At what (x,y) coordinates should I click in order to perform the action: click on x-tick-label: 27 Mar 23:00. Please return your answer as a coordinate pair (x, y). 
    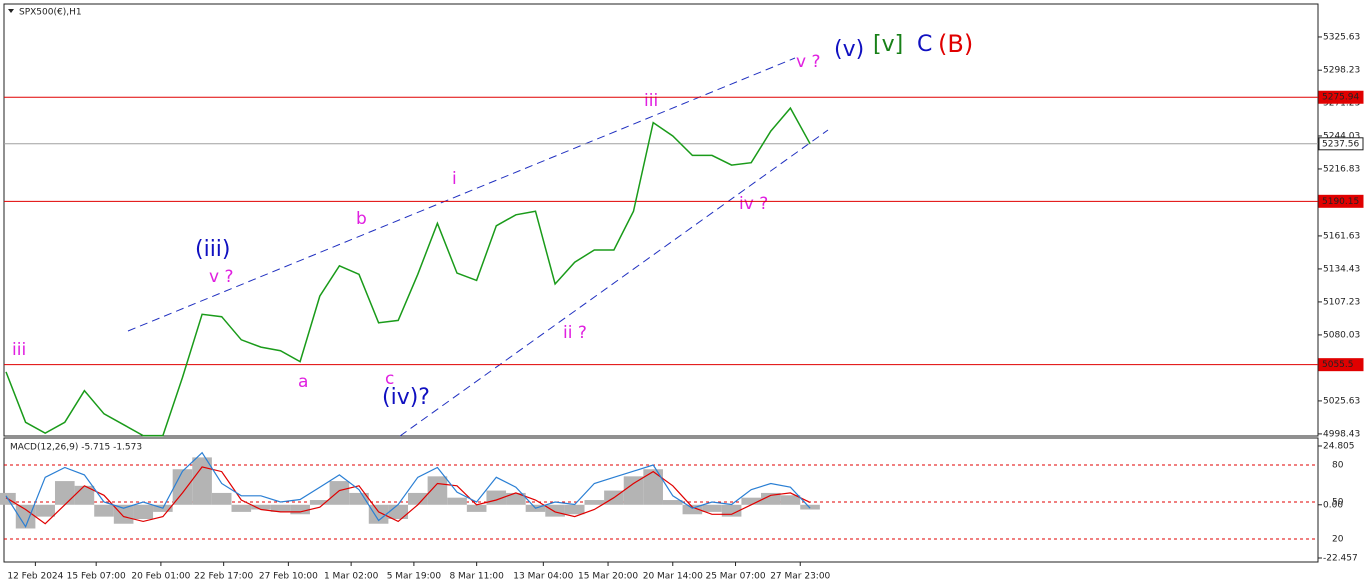
    Looking at the image, I should click on (800, 577).